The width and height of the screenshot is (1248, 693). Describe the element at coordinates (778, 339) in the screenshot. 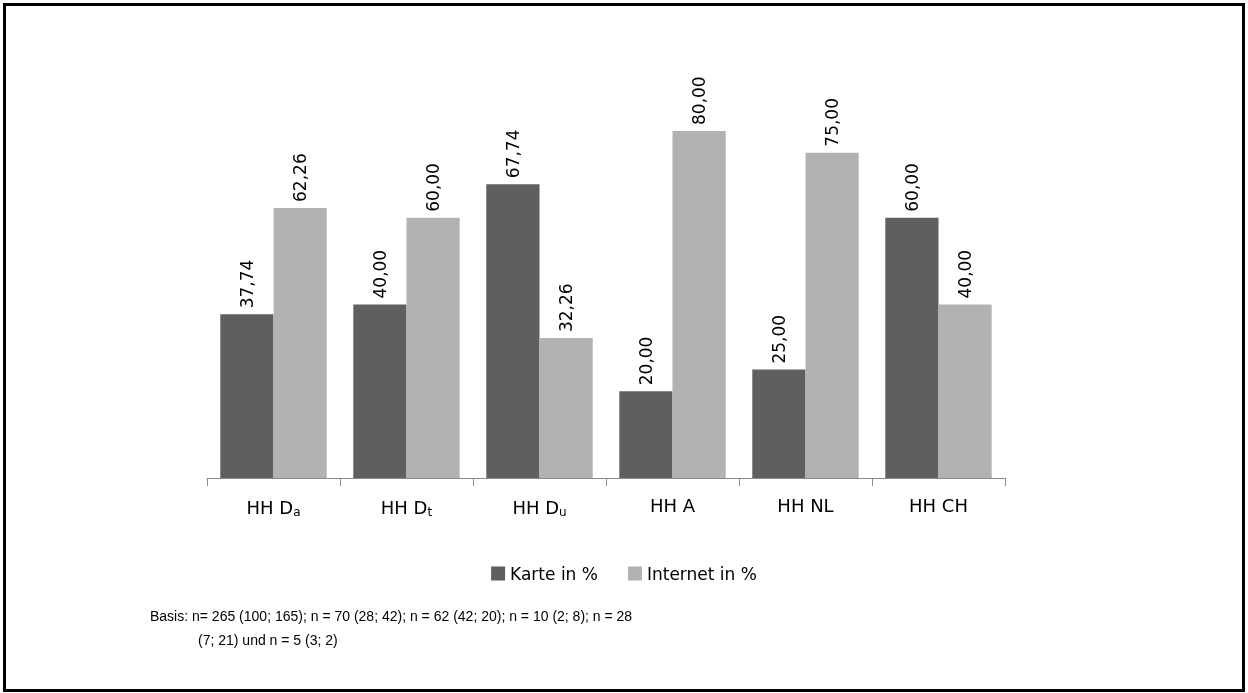

I see `data-label: 25,00` at that location.